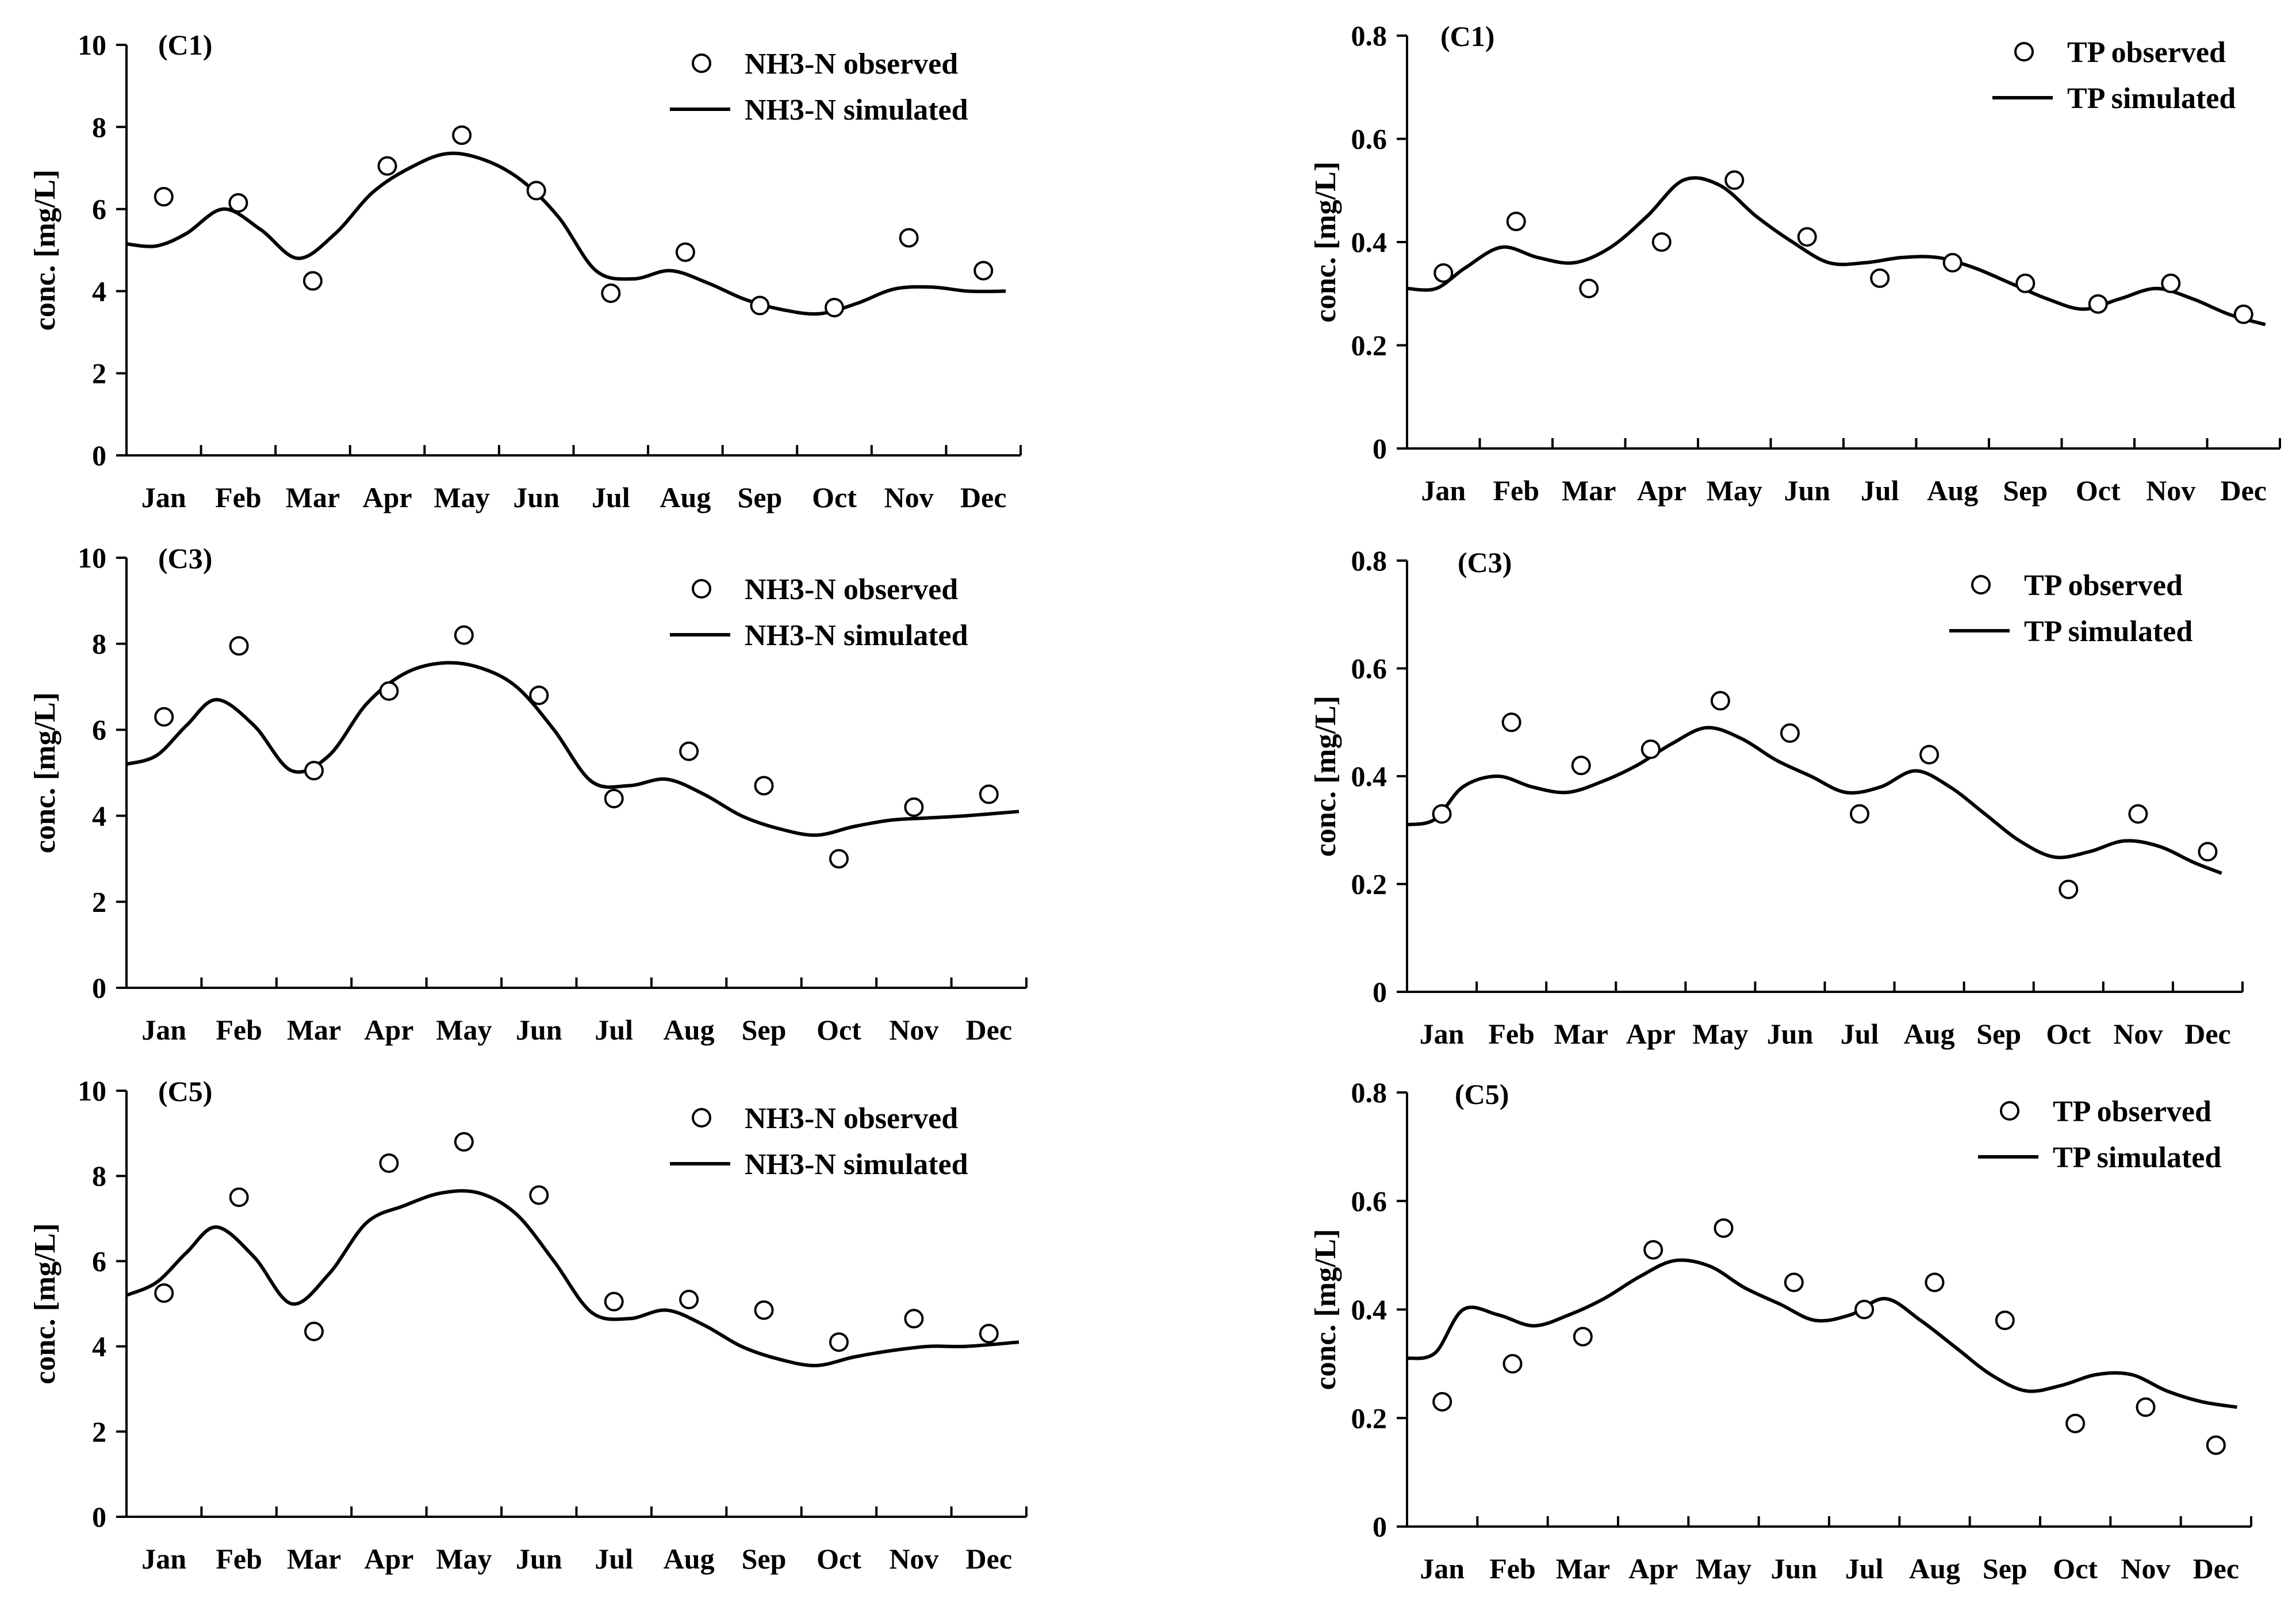 Image resolution: width=2296 pixels, height=1622 pixels. What do you see at coordinates (99, 291) in the screenshot?
I see `y-tick-label: 4` at bounding box center [99, 291].